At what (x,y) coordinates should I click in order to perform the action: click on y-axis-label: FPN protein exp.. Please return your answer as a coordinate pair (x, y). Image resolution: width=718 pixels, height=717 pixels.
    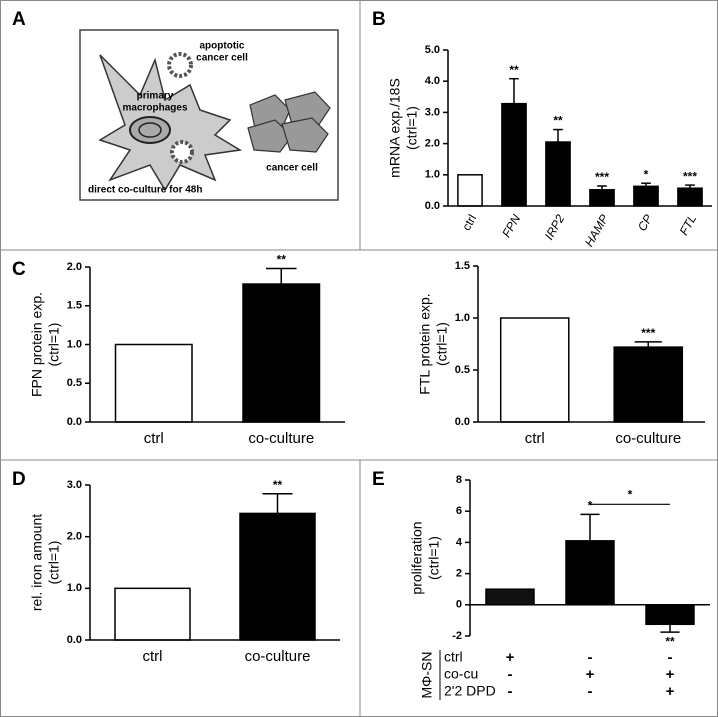
    Looking at the image, I should click on (37, 344).